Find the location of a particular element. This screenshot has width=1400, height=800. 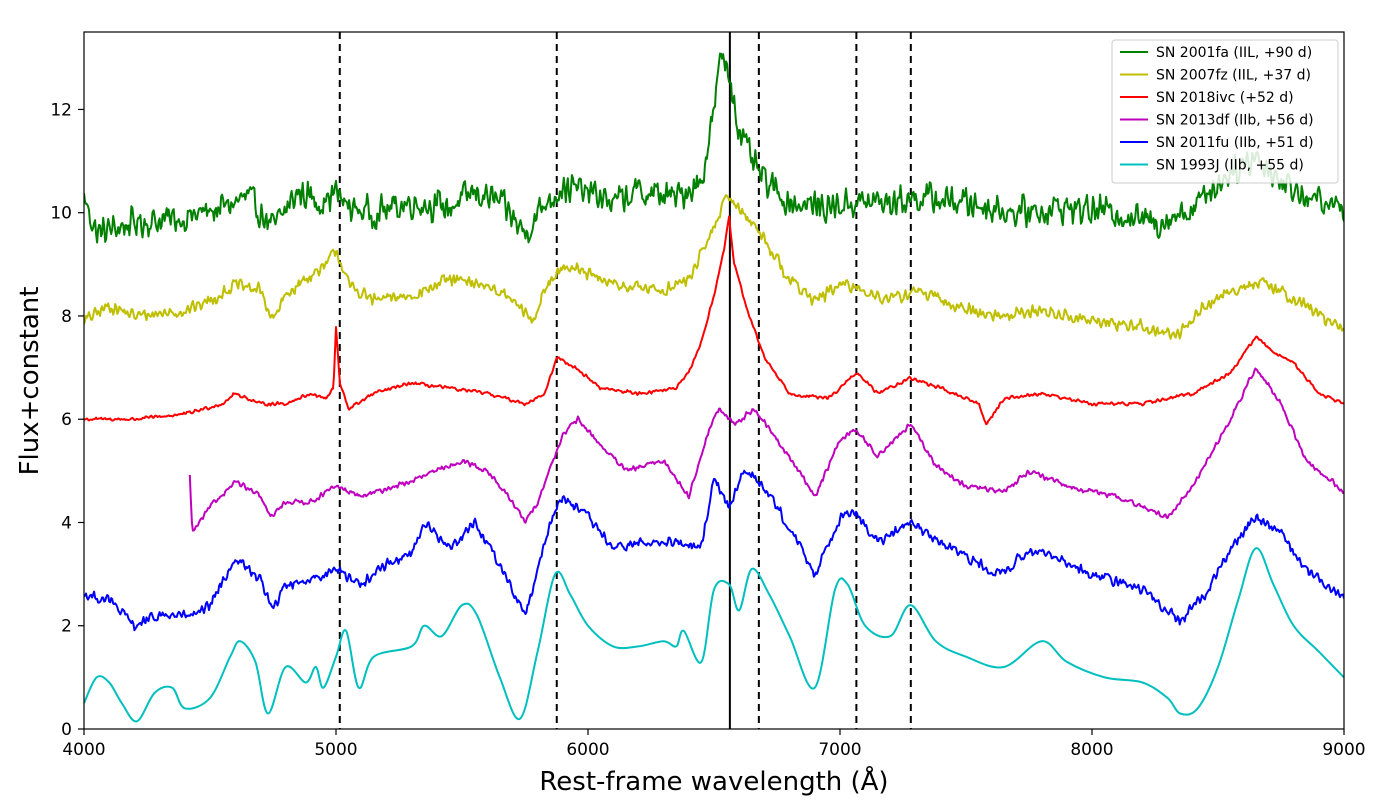

legend-entry: SN 1993J (IIb, +55 d) is located at coordinates (1230, 166).